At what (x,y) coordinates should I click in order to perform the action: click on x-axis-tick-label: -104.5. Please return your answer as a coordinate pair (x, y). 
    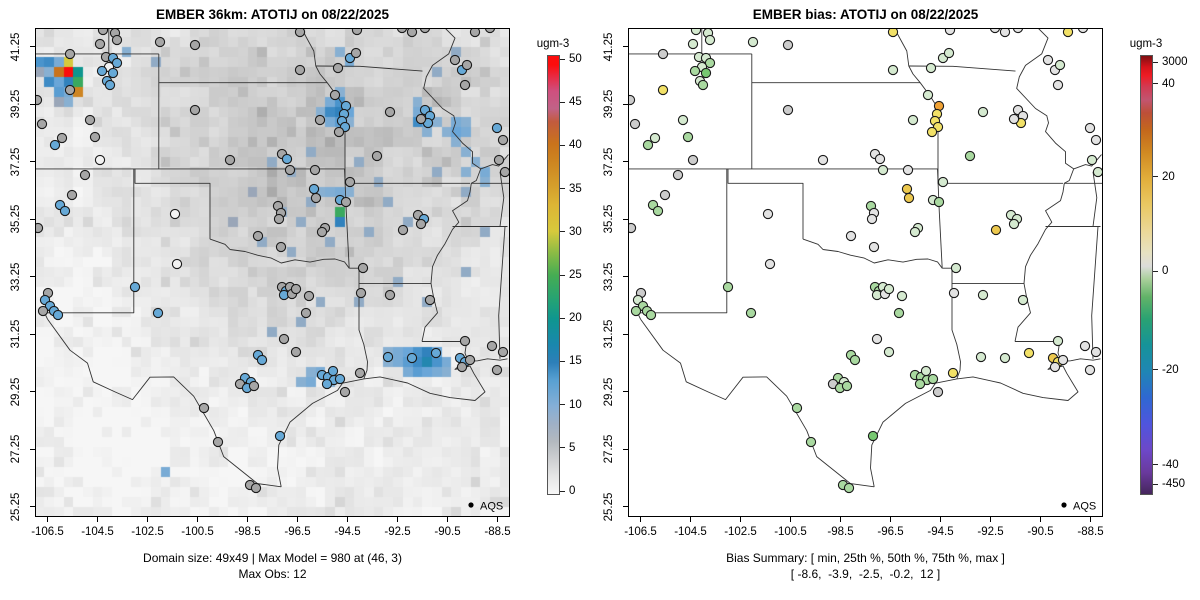
    Looking at the image, I should click on (690, 532).